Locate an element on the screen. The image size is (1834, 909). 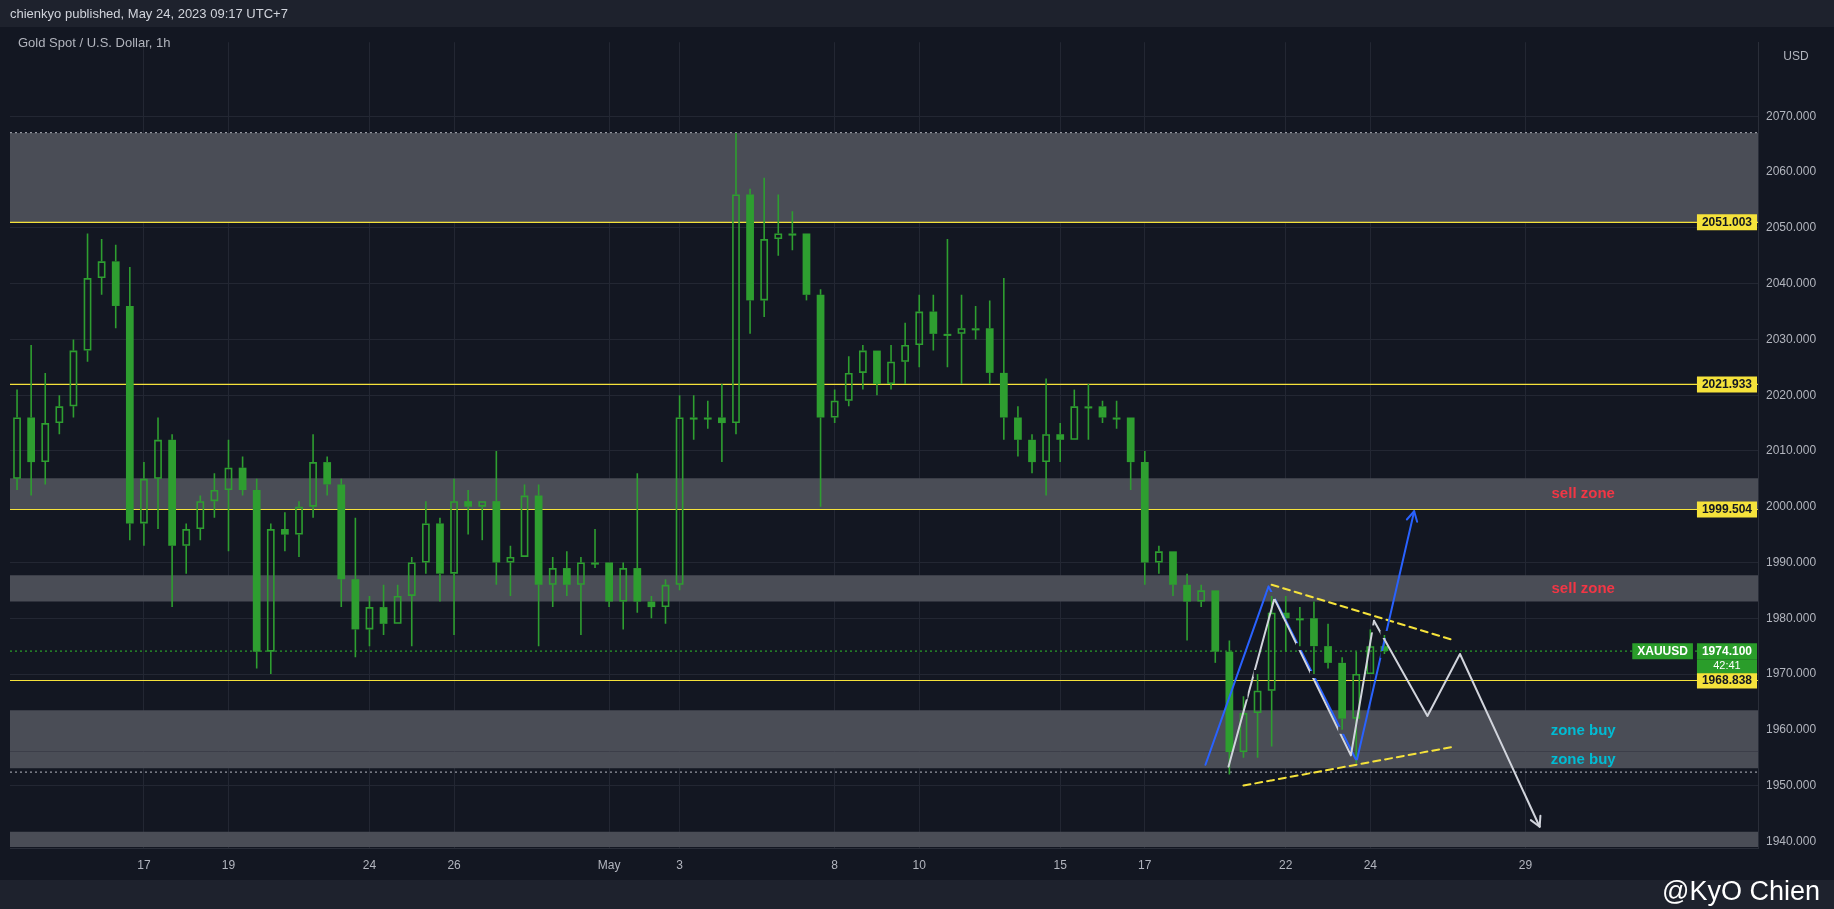
x-tick-label: 22 is located at coordinates (1286, 864).